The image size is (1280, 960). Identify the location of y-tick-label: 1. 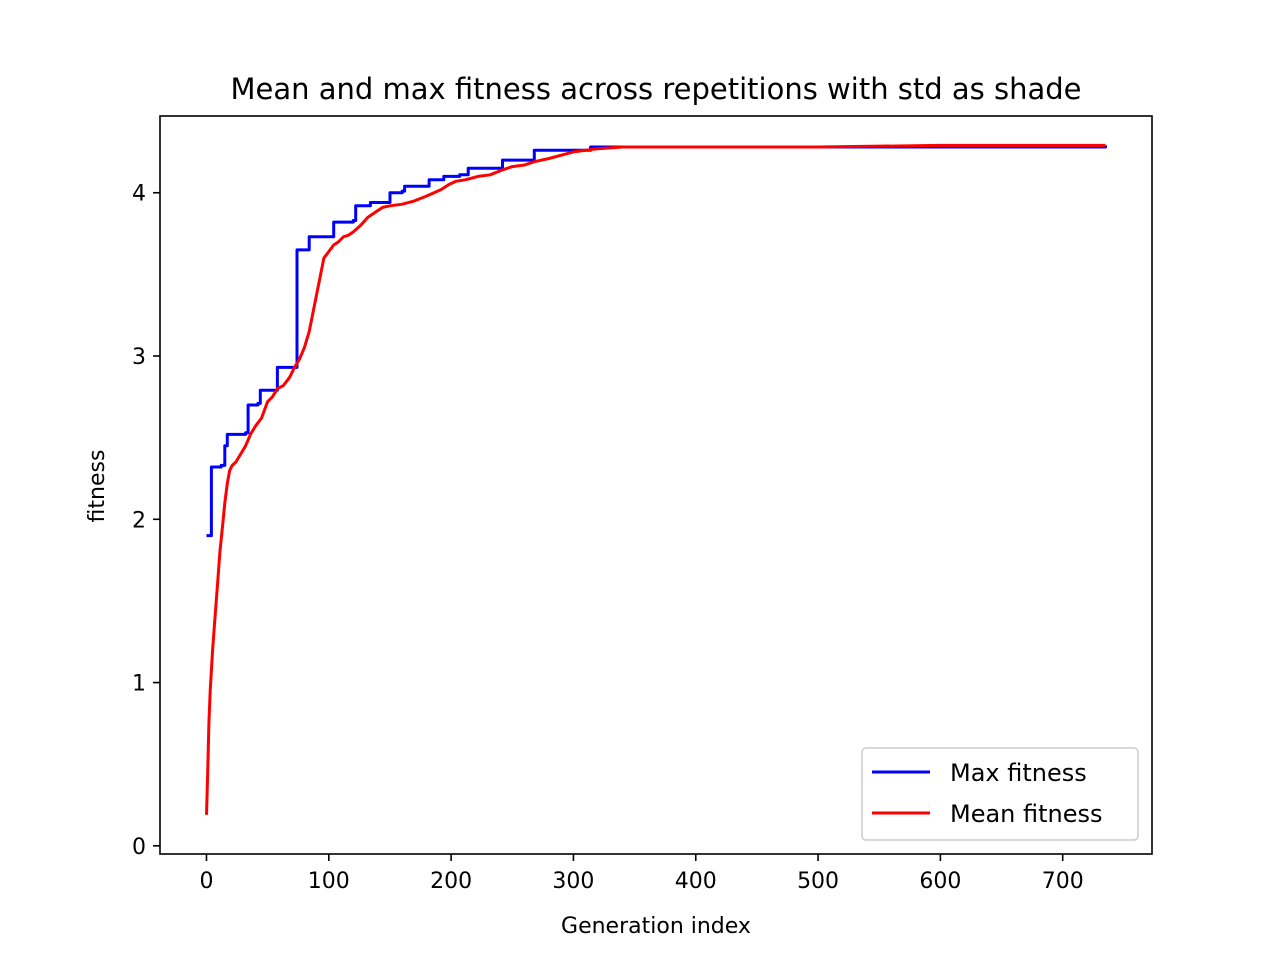
(139, 684).